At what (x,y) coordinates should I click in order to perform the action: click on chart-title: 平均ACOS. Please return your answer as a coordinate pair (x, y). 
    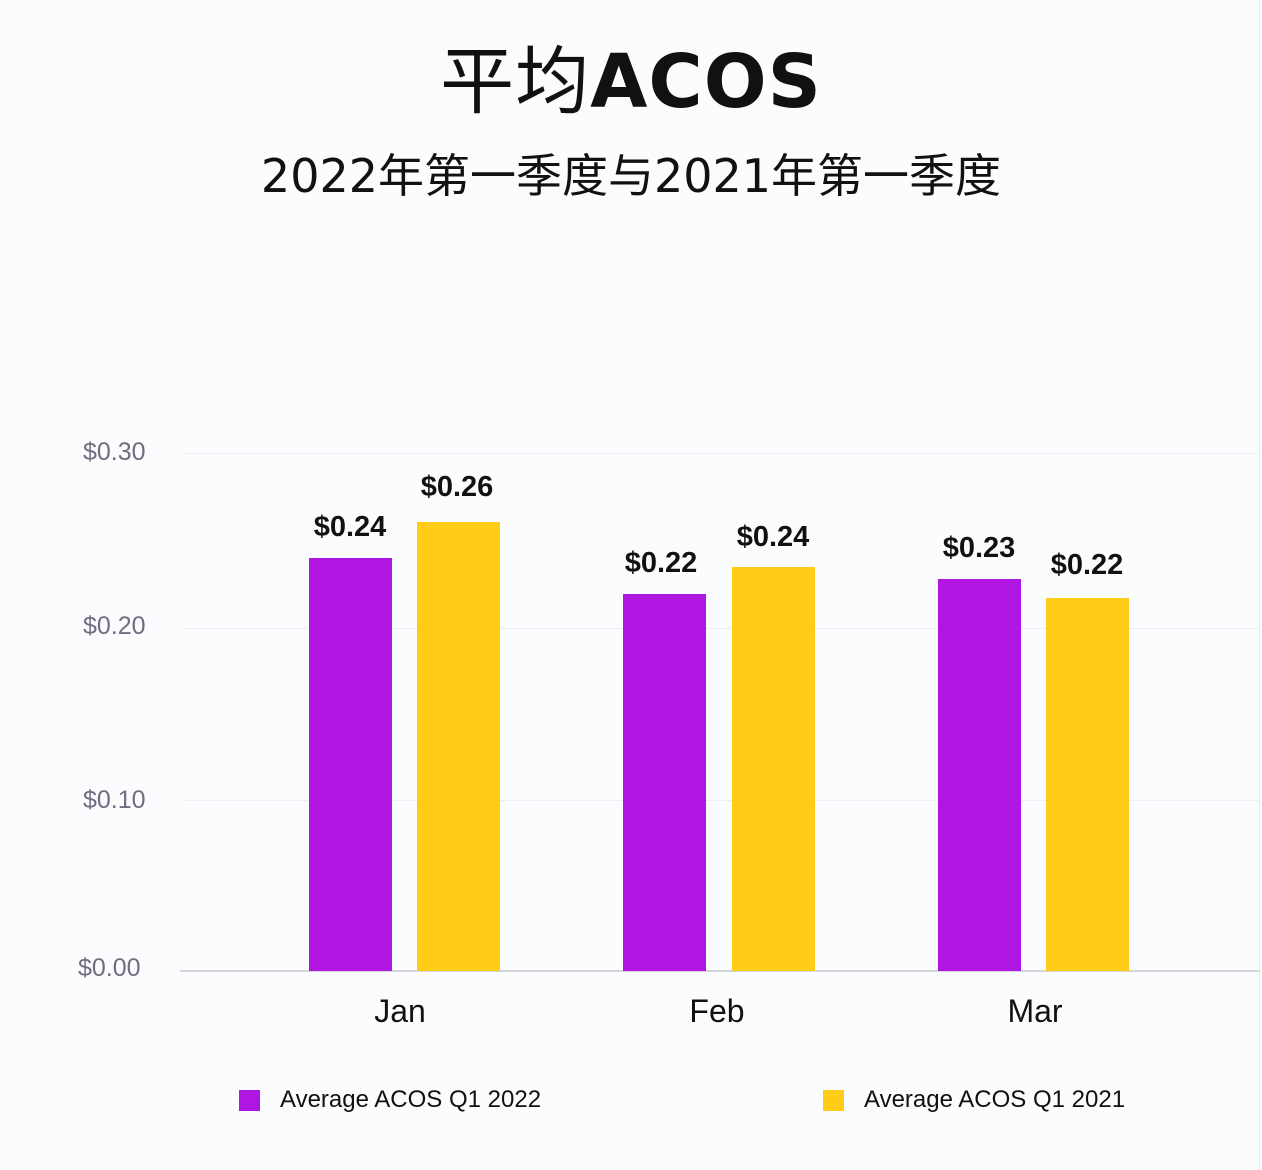
    Looking at the image, I should click on (631, 75).